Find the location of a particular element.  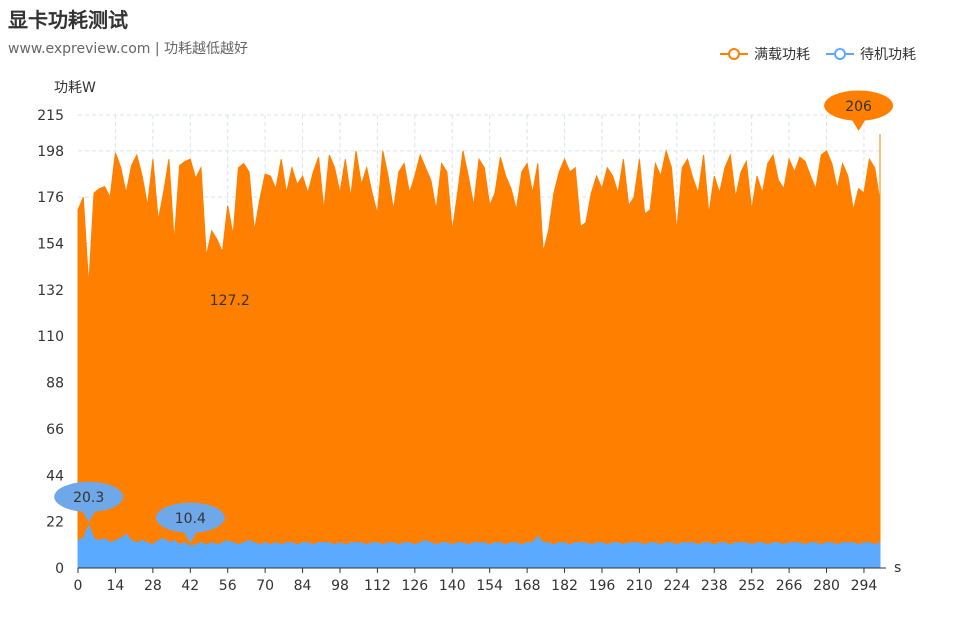

x-tick-label-14: 196 is located at coordinates (602, 586).